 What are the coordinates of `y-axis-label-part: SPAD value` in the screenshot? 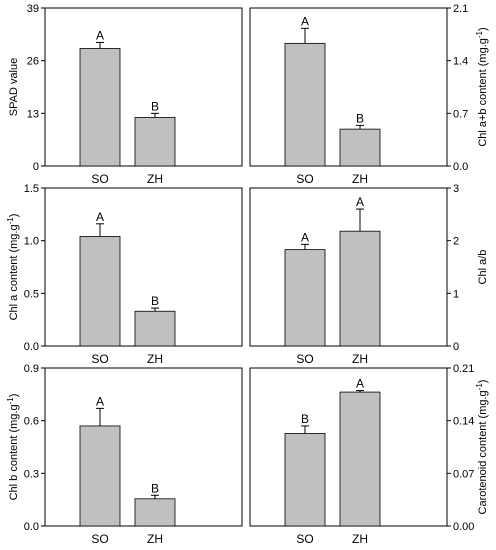 It's located at (14, 87).